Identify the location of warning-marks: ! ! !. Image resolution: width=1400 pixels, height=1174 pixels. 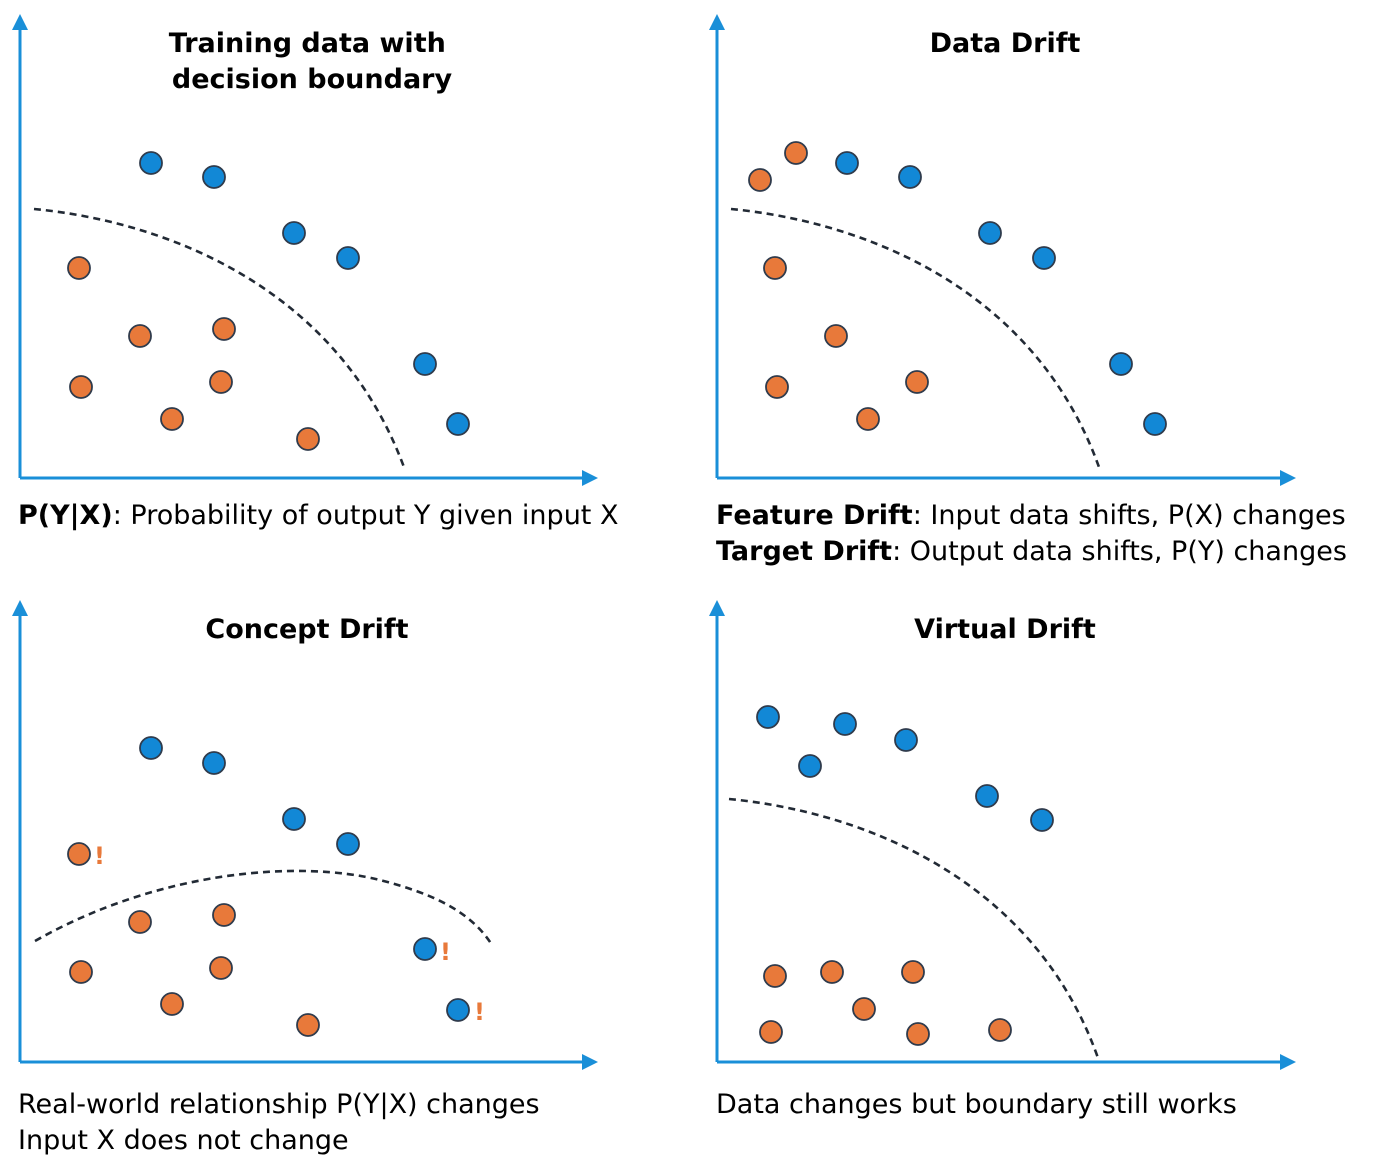
(289, 934).